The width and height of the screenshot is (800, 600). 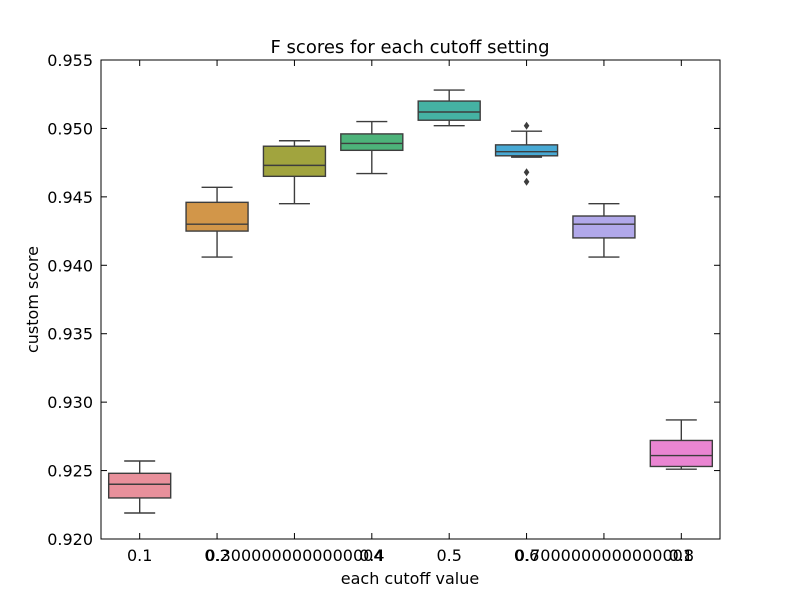 What do you see at coordinates (410, 578) in the screenshot?
I see `x-axis-label: each cutoff value` at bounding box center [410, 578].